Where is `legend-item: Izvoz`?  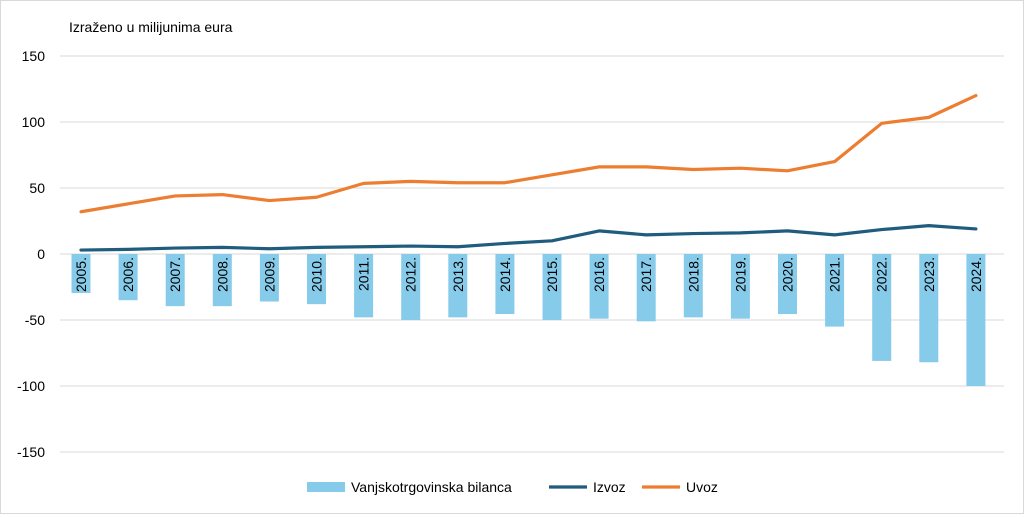 legend-item: Izvoz is located at coordinates (587, 487).